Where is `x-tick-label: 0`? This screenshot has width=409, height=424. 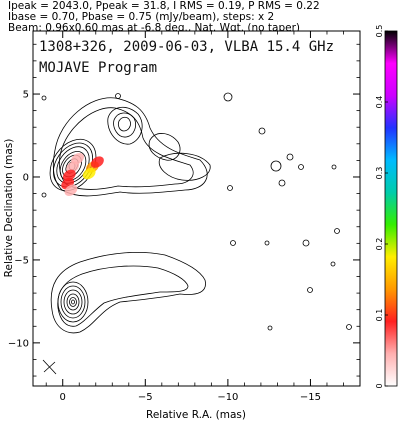 x-tick-label: 0 is located at coordinates (63, 397).